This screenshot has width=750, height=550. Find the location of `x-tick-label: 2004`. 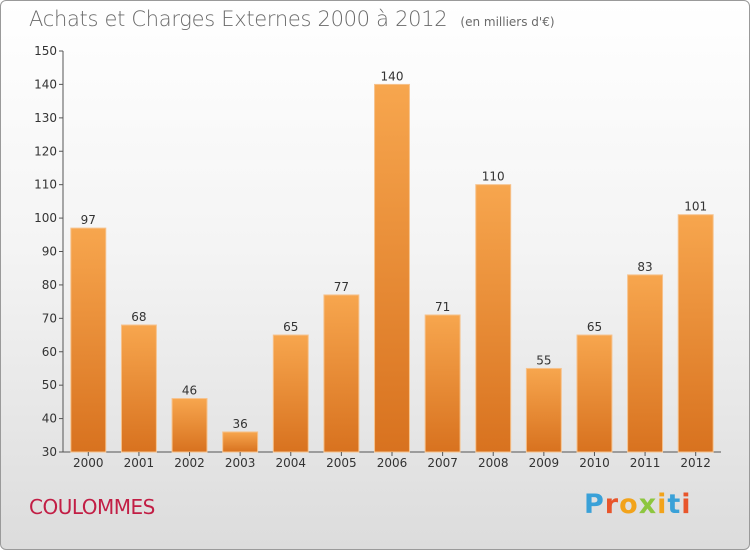

x-tick-label: 2004 is located at coordinates (290, 463).